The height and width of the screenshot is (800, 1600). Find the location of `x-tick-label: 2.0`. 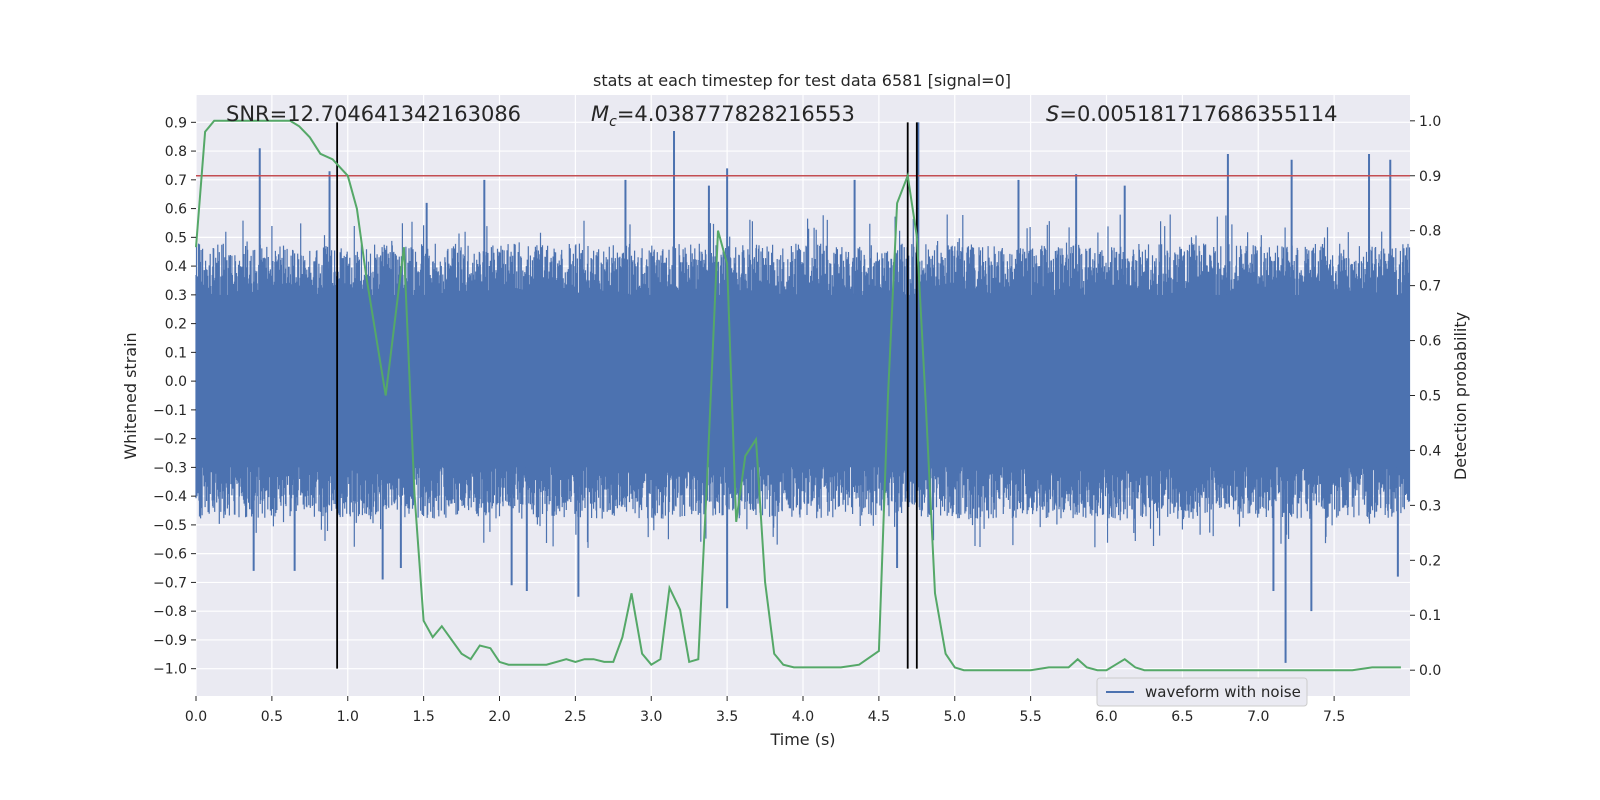

x-tick-label: 2.0 is located at coordinates (499, 717).